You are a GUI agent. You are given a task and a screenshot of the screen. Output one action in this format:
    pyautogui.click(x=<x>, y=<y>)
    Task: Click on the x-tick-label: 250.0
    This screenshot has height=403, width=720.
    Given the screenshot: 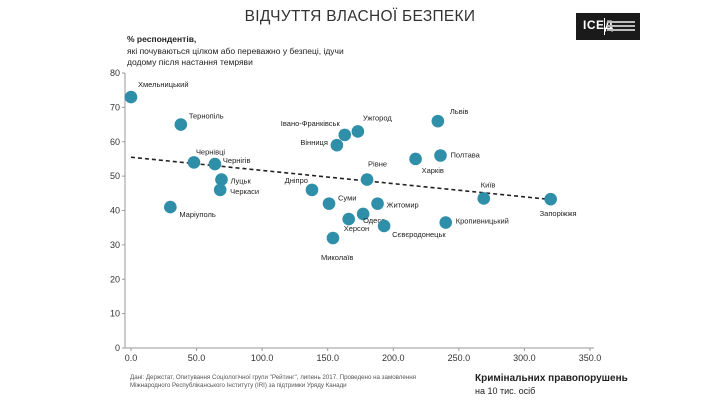 What is the action you would take?
    pyautogui.click(x=459, y=358)
    